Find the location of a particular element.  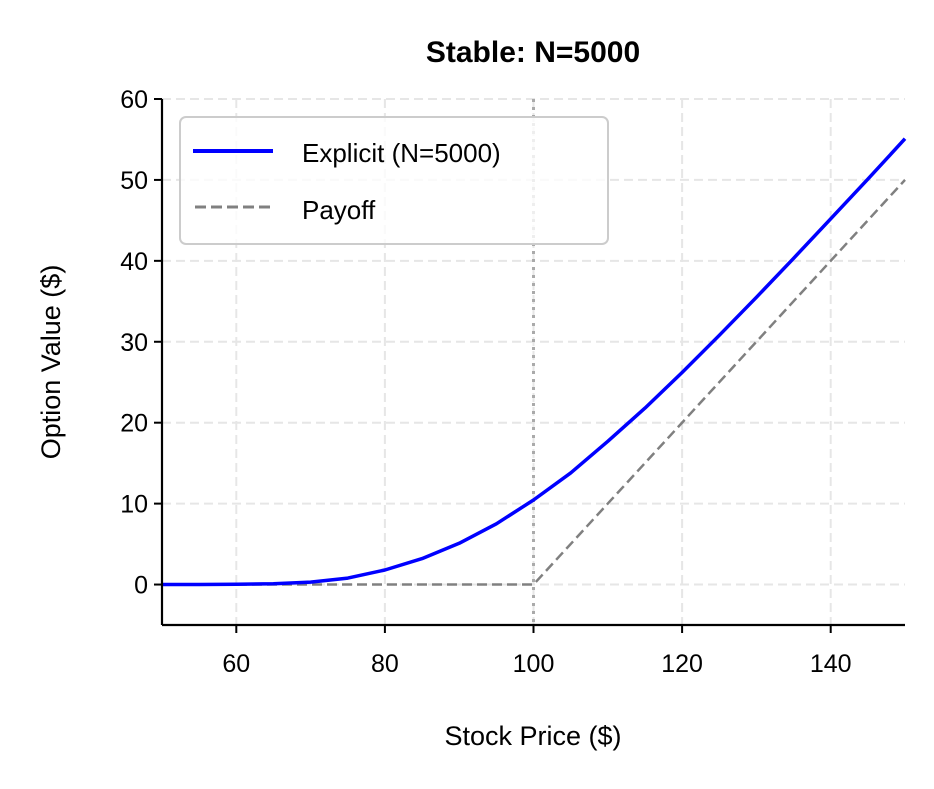

legend: Explicit (N=5000) Payoff is located at coordinates (394, 180).